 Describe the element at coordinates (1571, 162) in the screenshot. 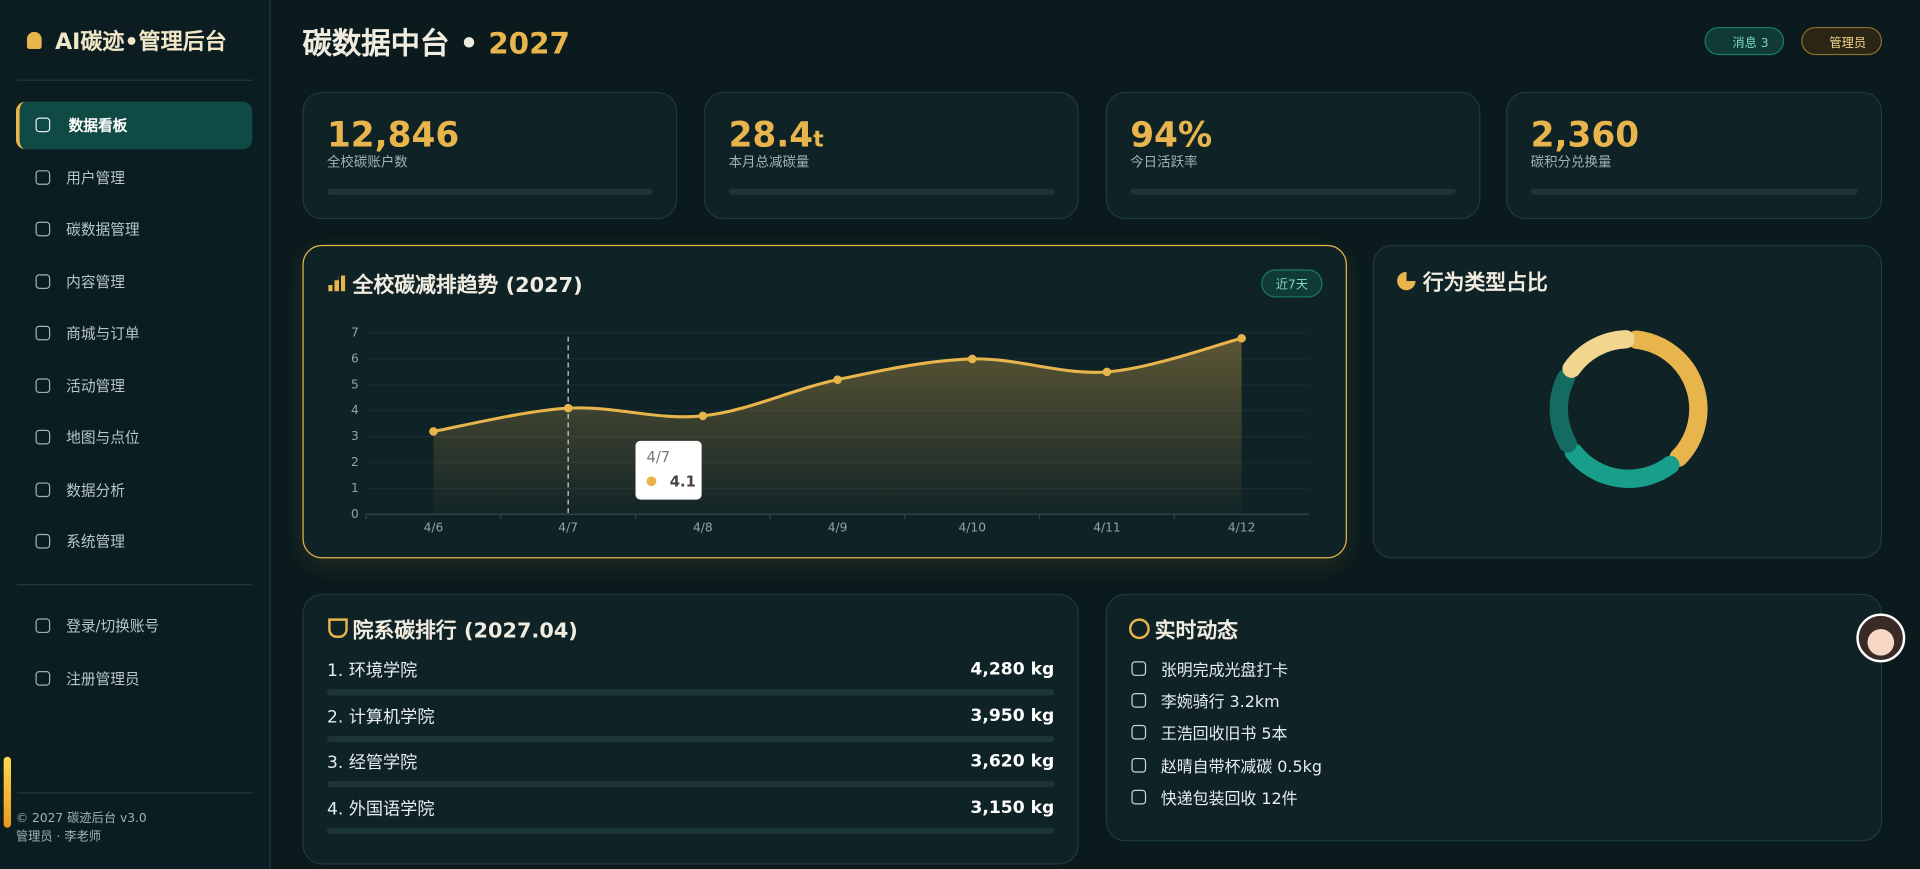

I see `kpi-label: 碳积分兑换量` at that location.